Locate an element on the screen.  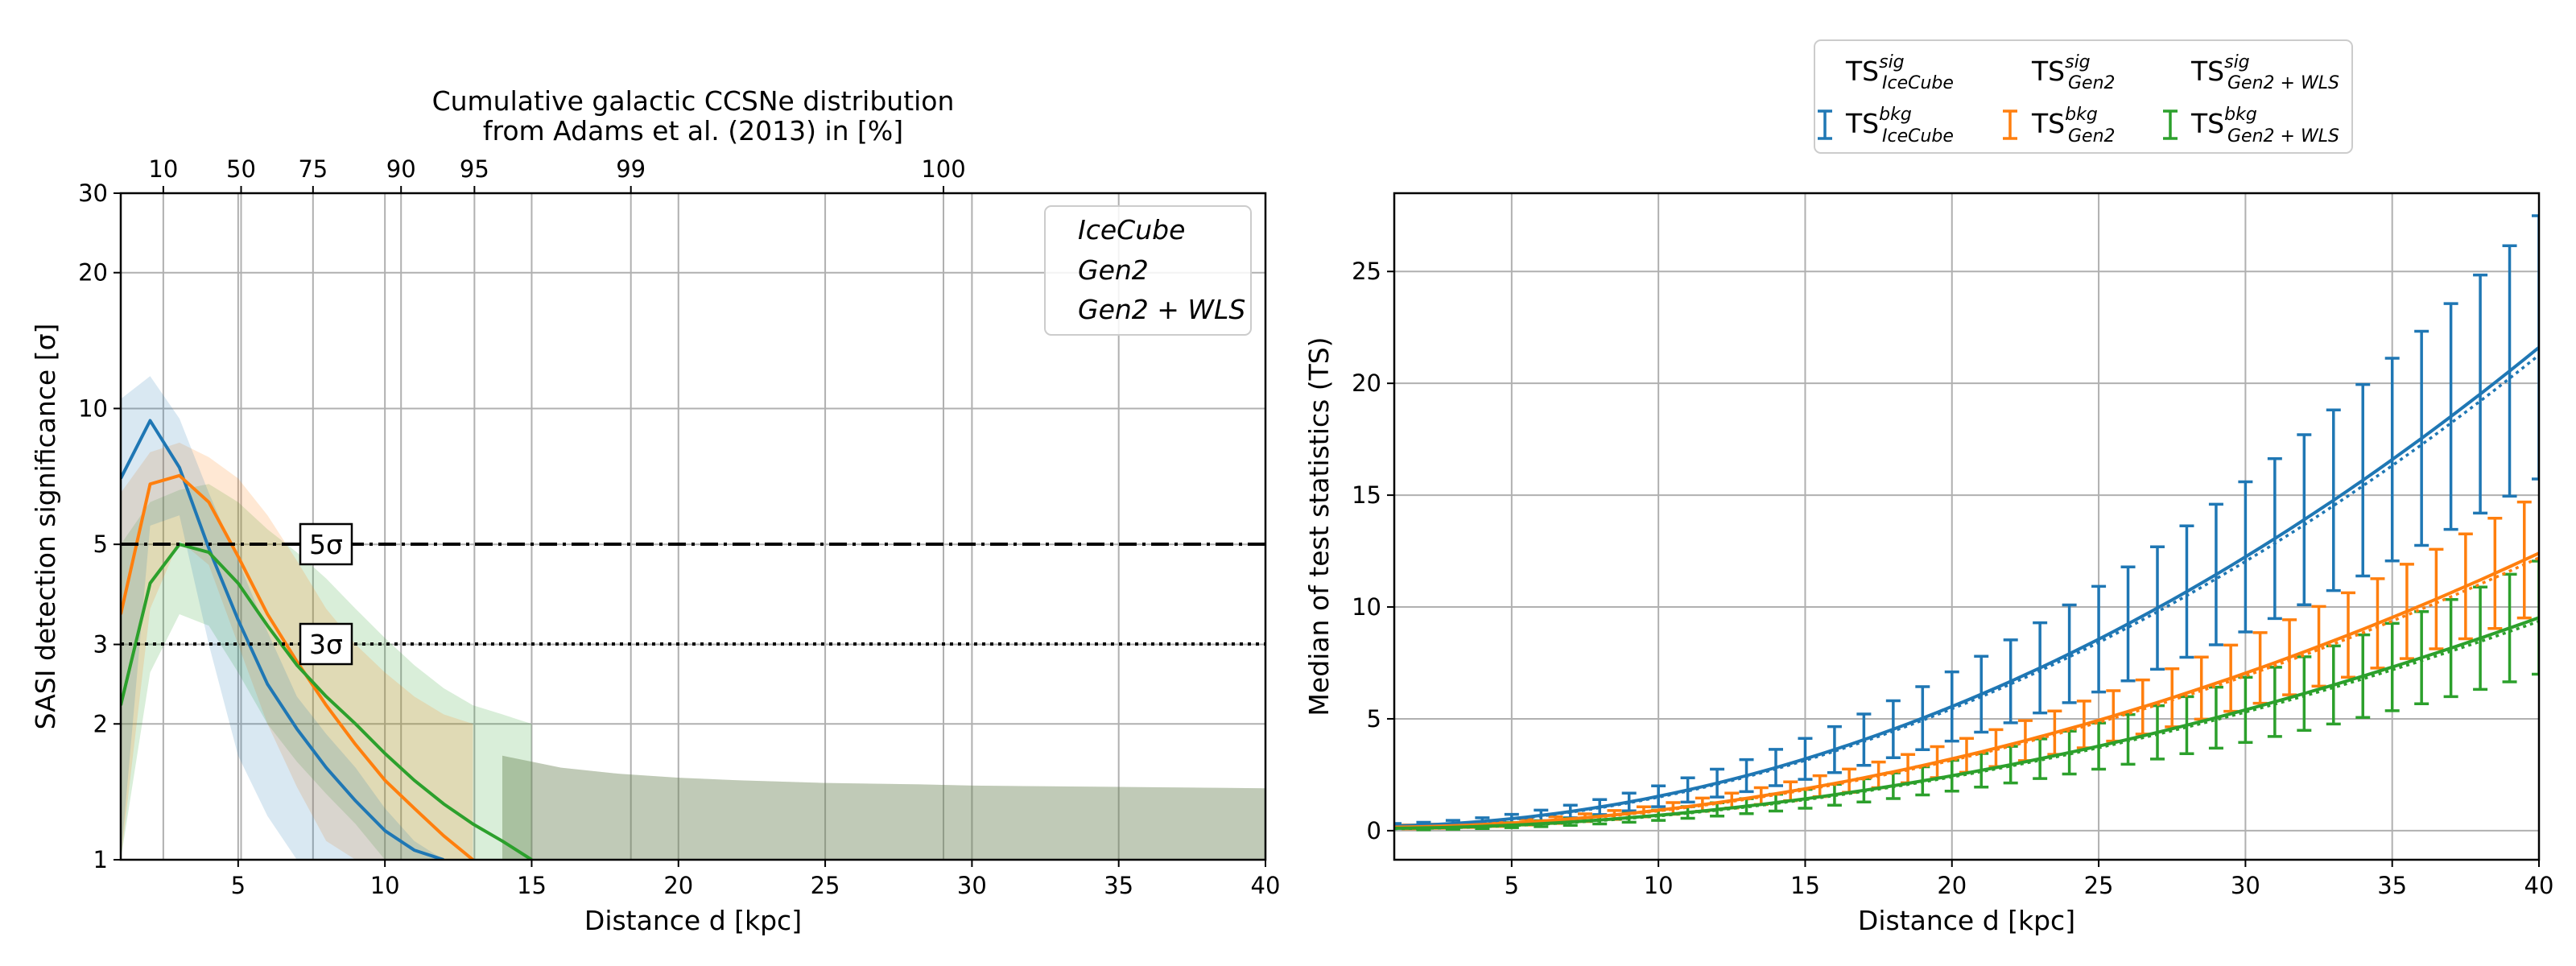
uncertainty-band-wls is located at coordinates (326, 672).